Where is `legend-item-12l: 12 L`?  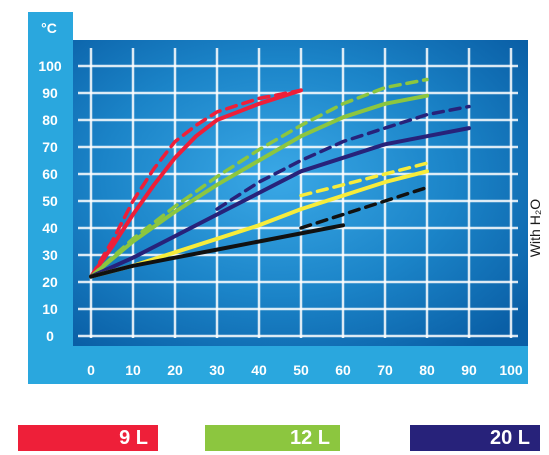
legend-item-12l: 12 L is located at coordinates (272, 438).